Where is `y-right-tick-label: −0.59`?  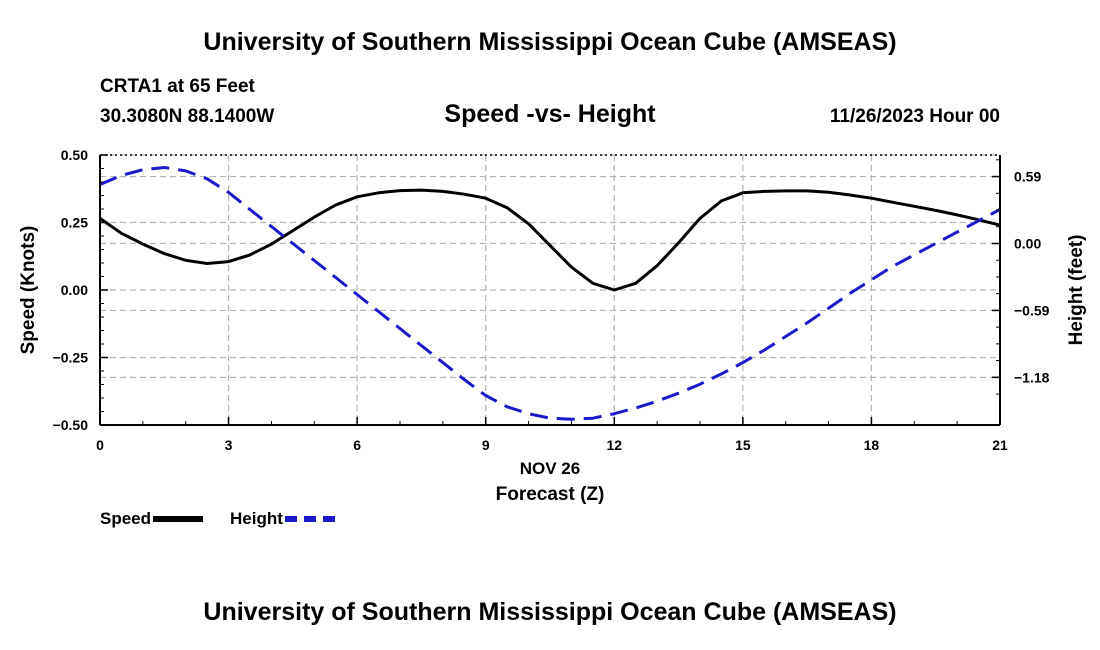 y-right-tick-label: −0.59 is located at coordinates (1032, 310).